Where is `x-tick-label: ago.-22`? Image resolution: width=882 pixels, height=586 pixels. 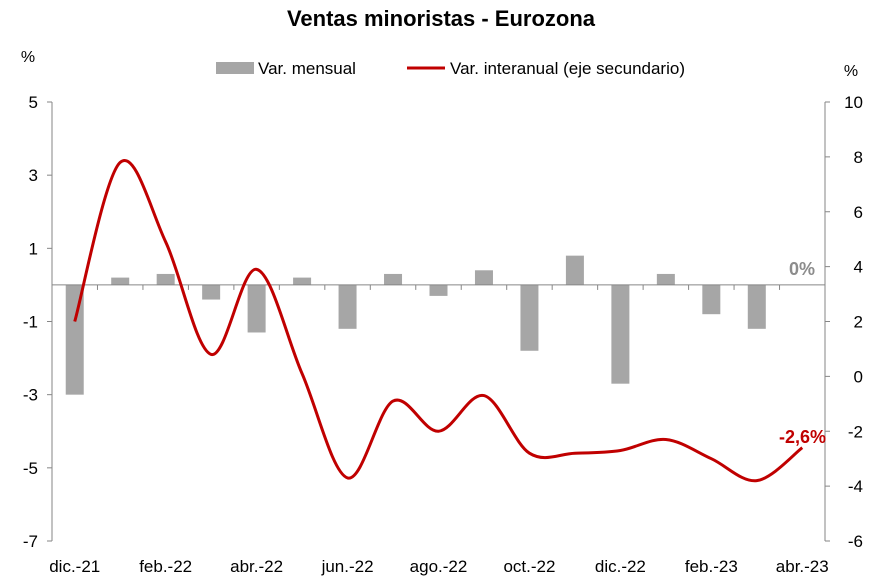
x-tick-label: ago.-22 is located at coordinates (439, 566).